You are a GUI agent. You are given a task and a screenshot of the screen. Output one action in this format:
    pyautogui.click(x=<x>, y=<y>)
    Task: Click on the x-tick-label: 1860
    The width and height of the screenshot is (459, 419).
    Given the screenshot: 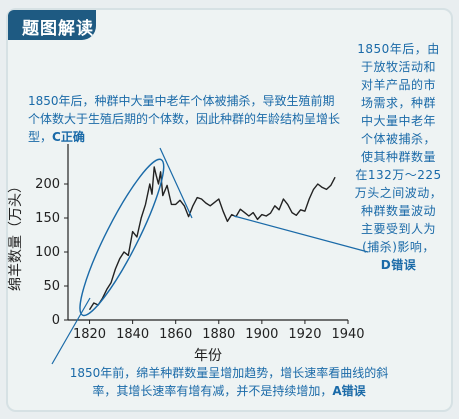 What is the action you would take?
    pyautogui.click(x=175, y=334)
    